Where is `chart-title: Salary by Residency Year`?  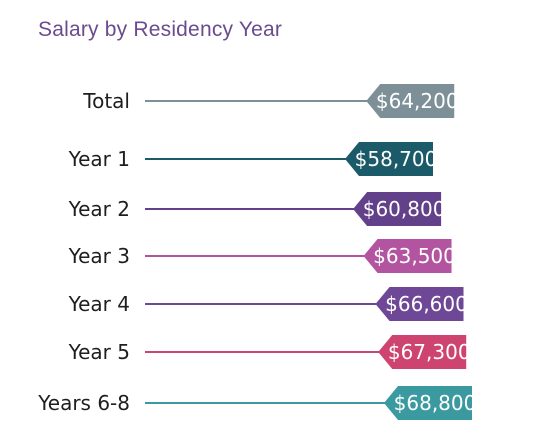
chart-title: Salary by Residency Year is located at coordinates (160, 29).